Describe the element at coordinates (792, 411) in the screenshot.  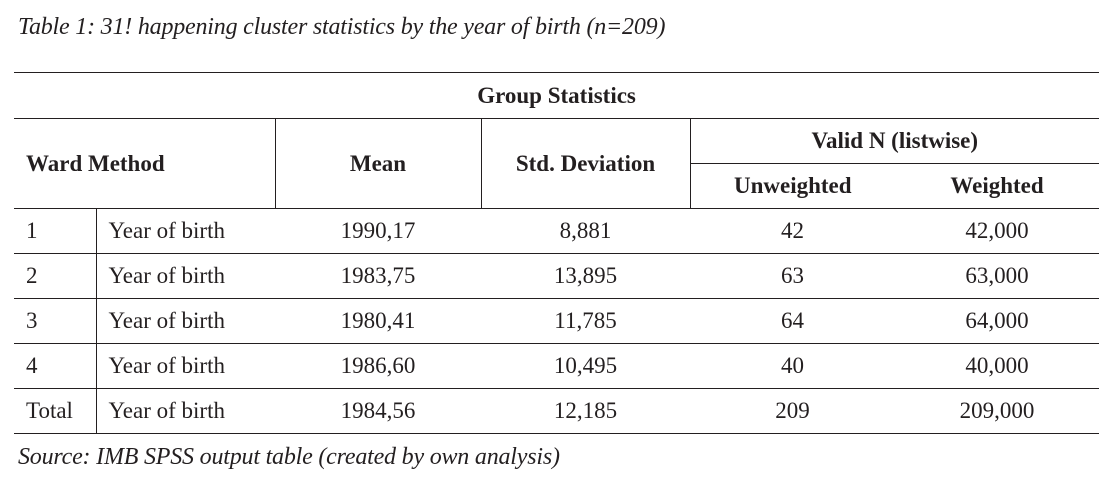
I see `cell-unweighted: 209` at that location.